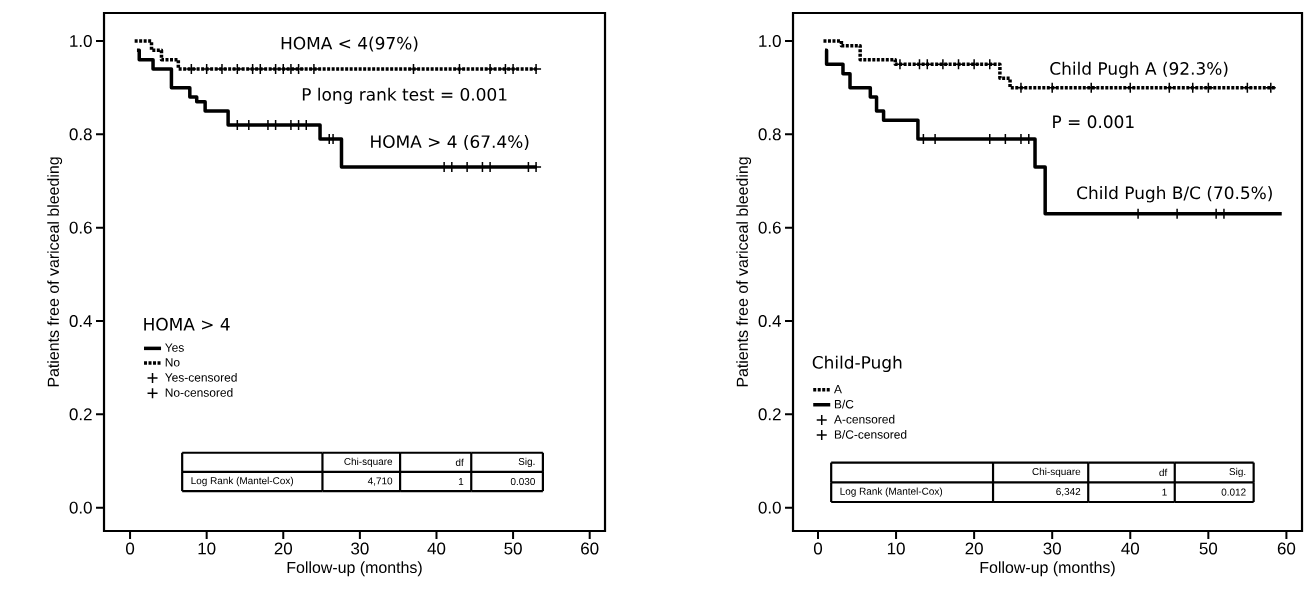 The image size is (1311, 600). What do you see at coordinates (404, 96) in the screenshot?
I see `annotation: P long rank test = 0.001` at bounding box center [404, 96].